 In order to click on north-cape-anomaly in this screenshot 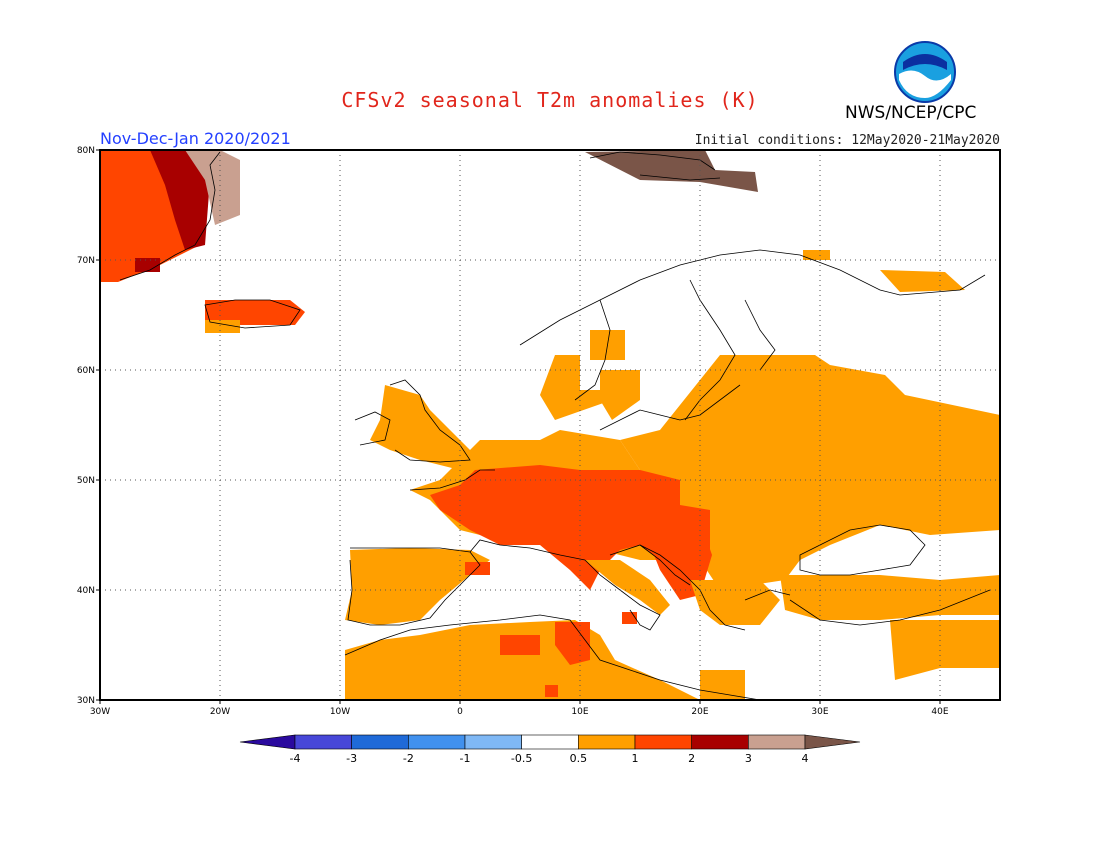, I will do `click(816, 255)`.